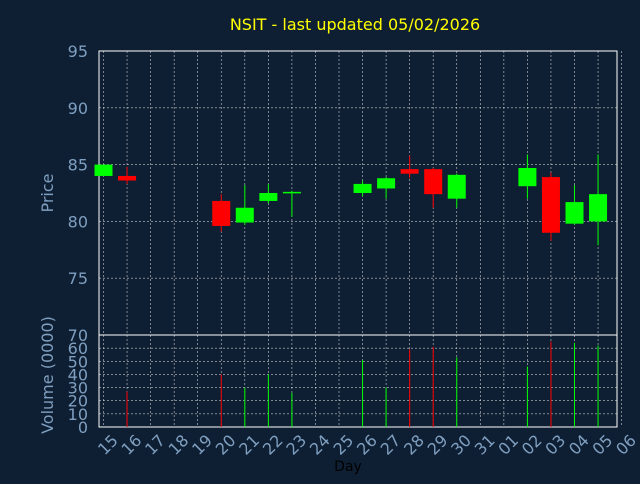 The width and height of the screenshot is (640, 484). I want to click on volume-tick-label: 40, so click(78, 374).